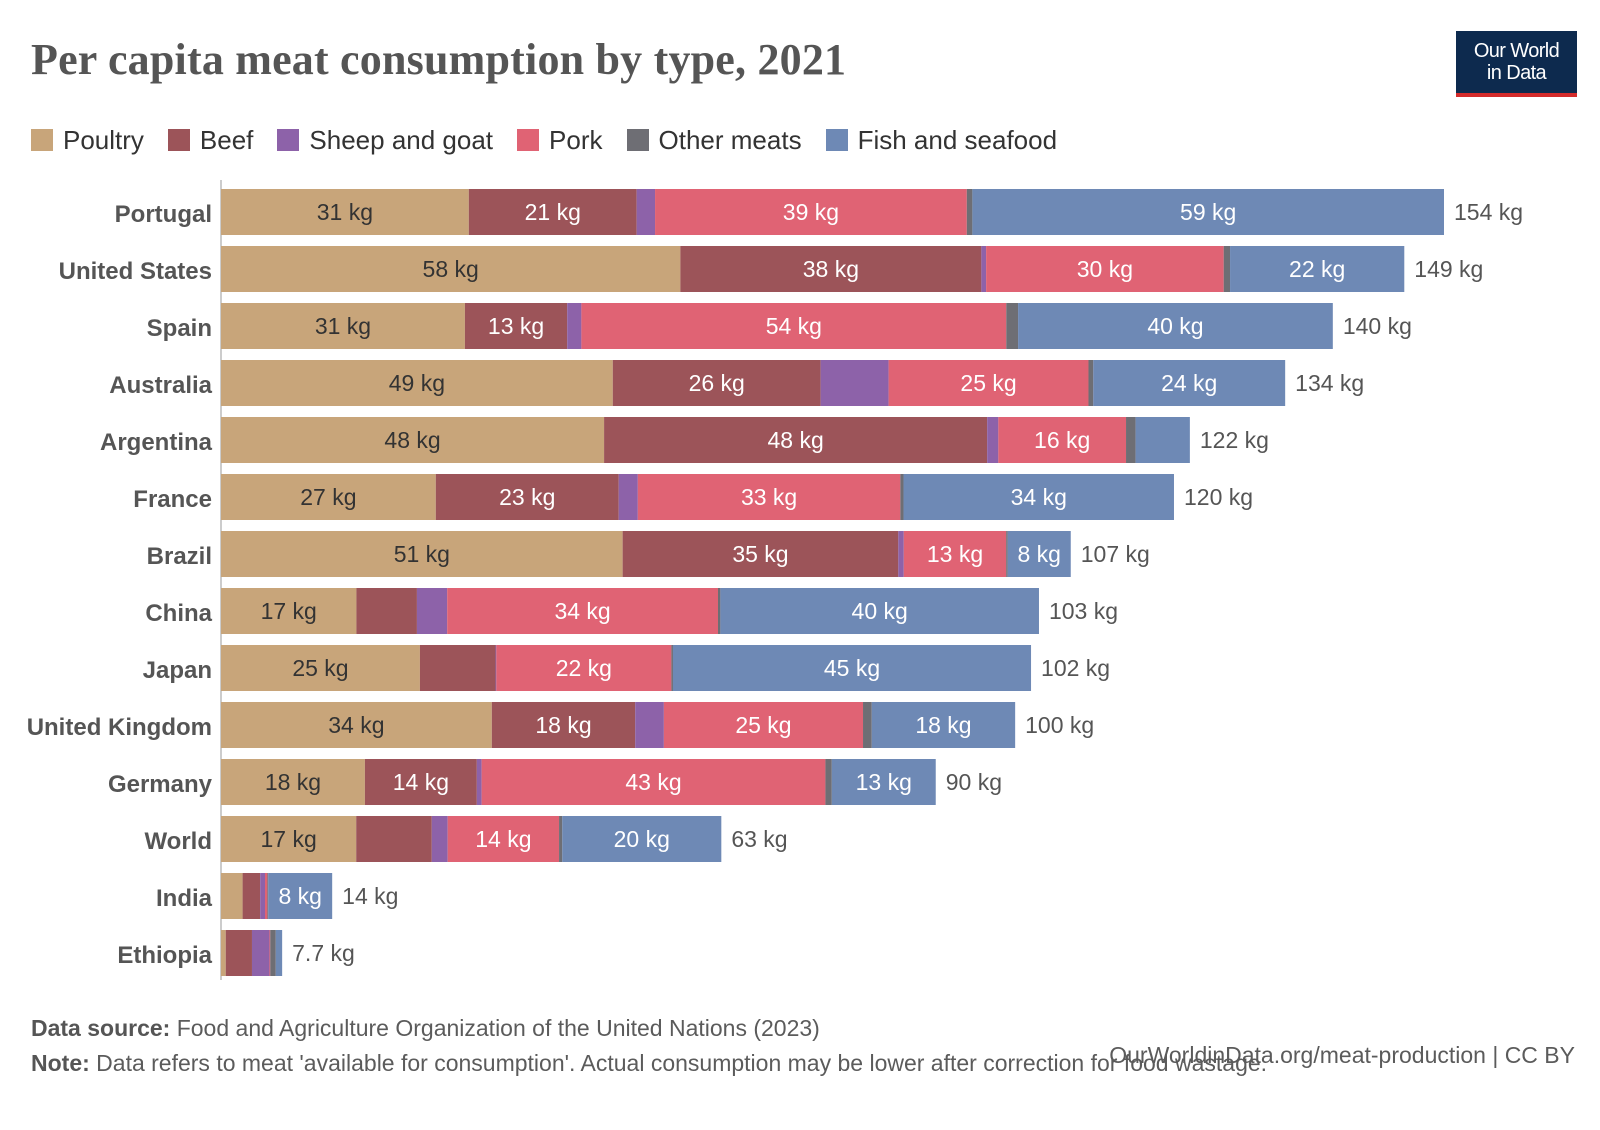 The image size is (1600, 1130). I want to click on bar-value-label: 24 kg, so click(1189, 383).